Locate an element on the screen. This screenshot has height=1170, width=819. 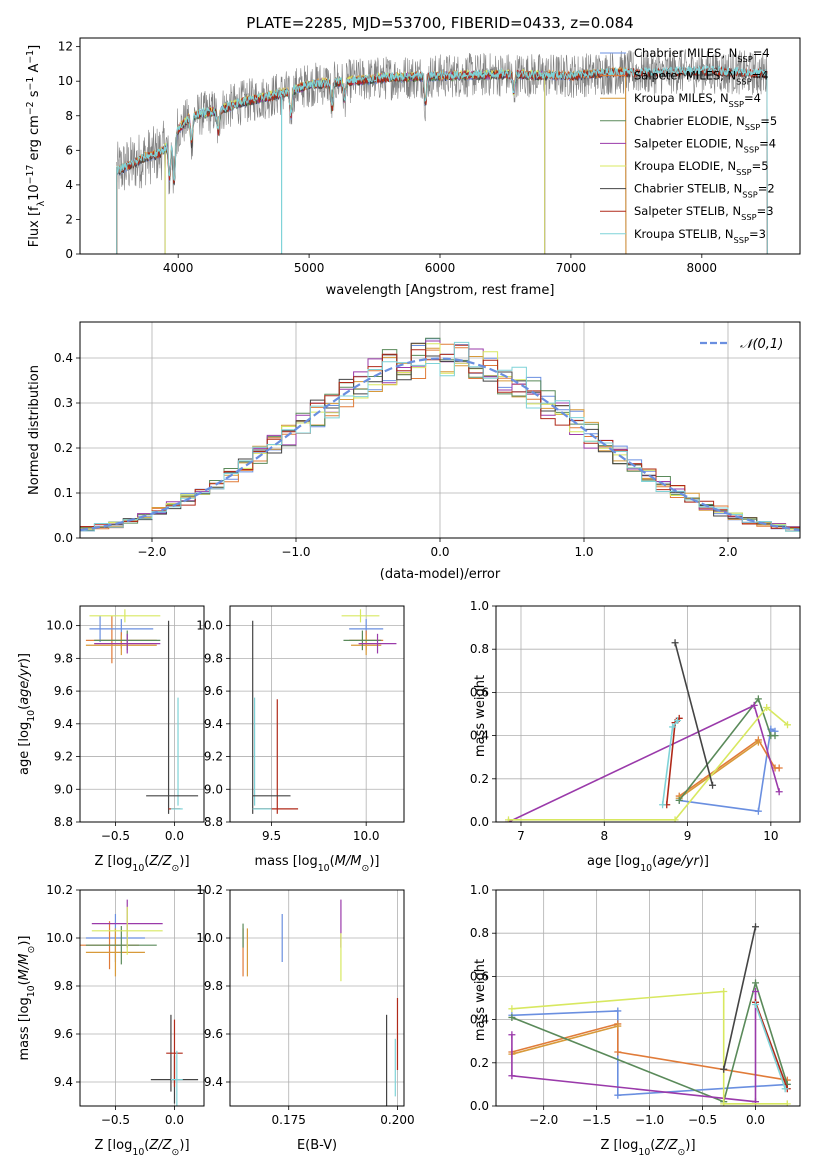
y-tick-label: 1.0 is located at coordinates (479, 890).